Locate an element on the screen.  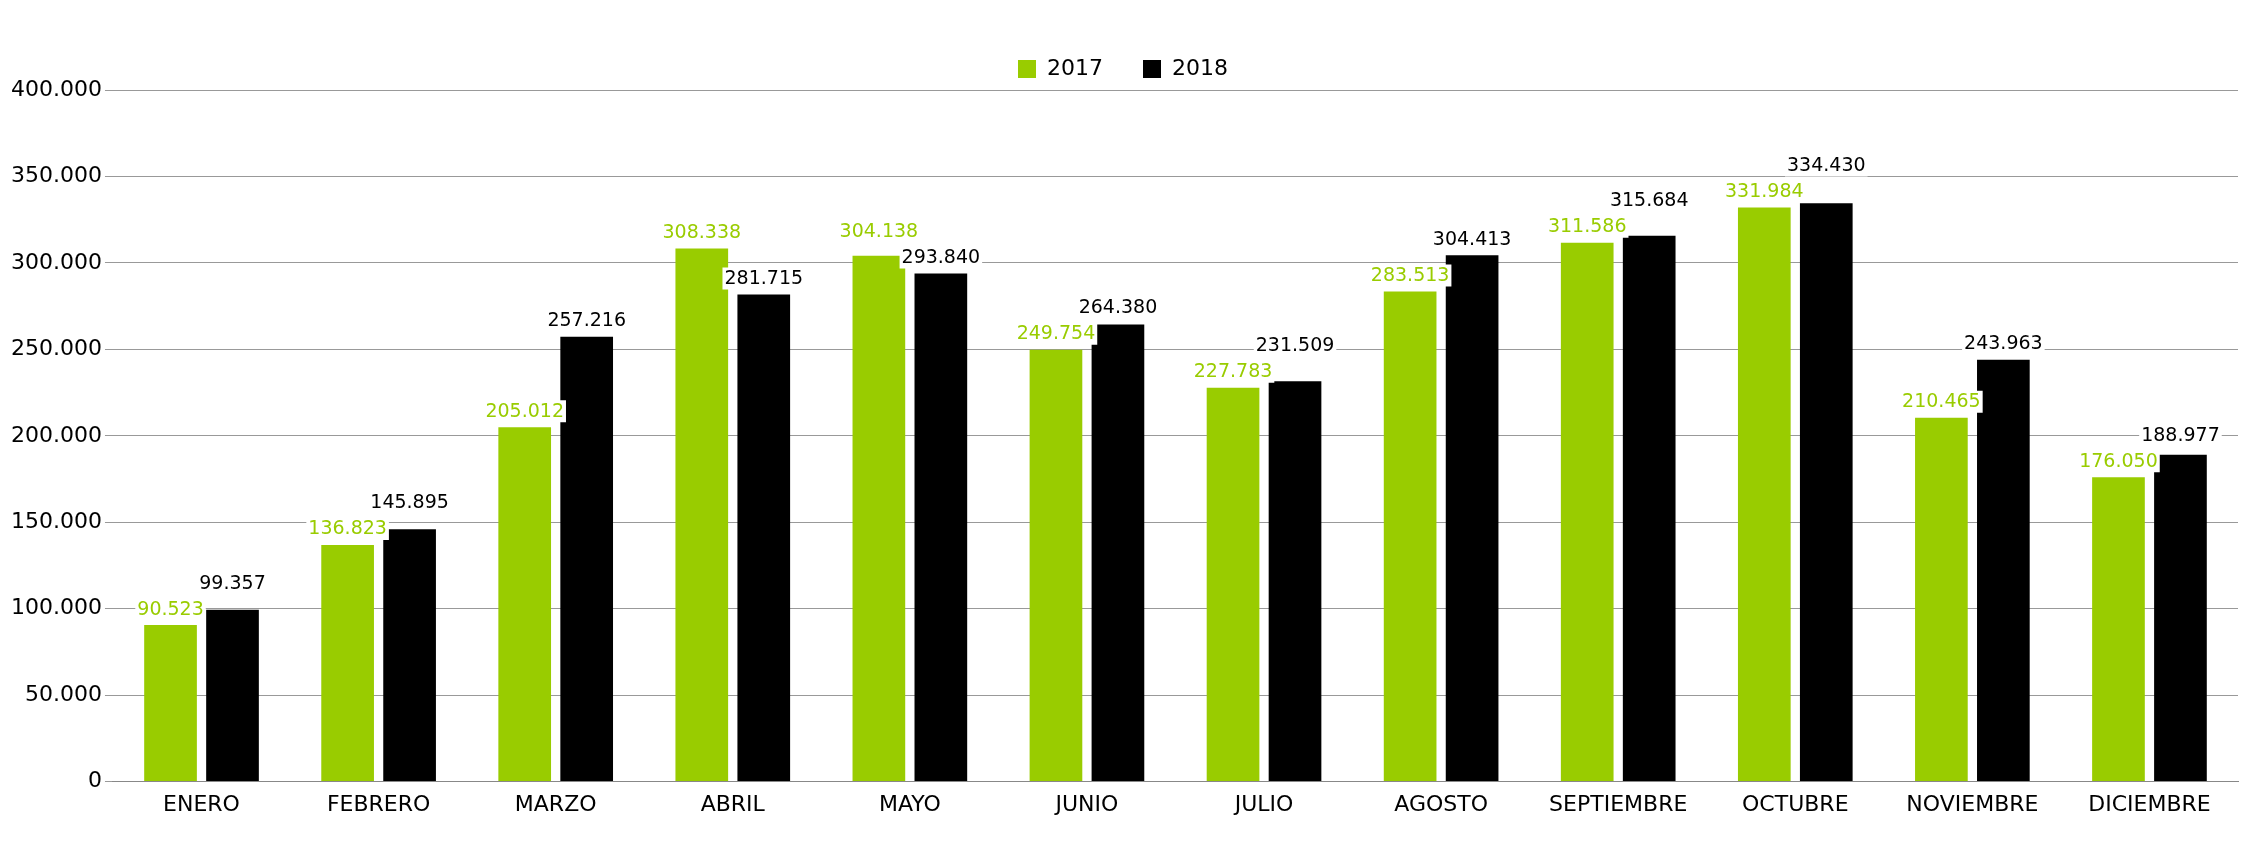
data-label: 304.413 is located at coordinates (1472, 237).